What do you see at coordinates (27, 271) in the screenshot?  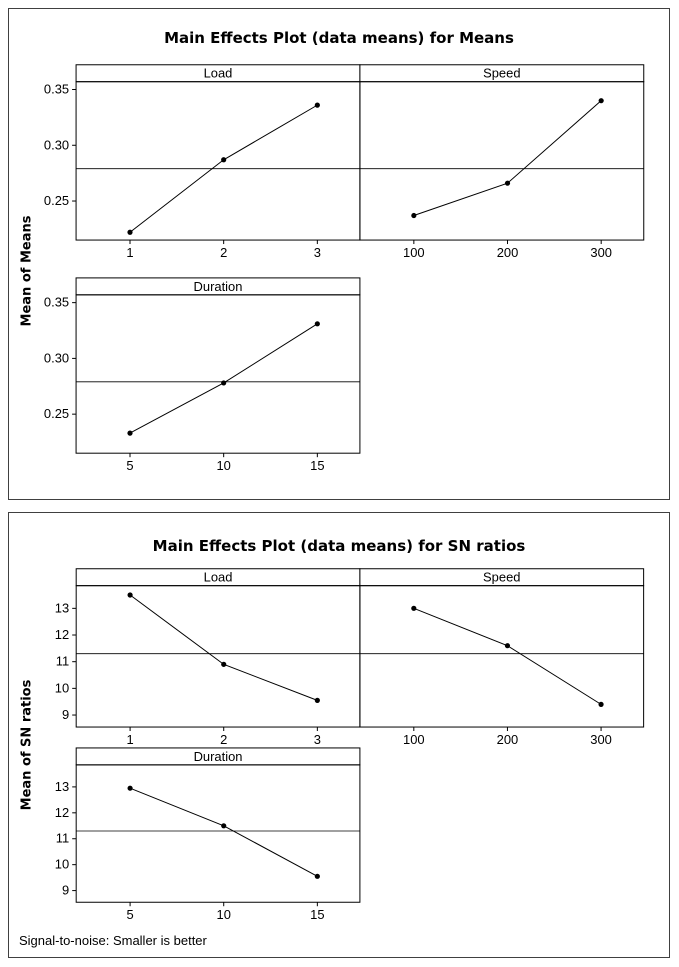 I see `y-axis-label: Mean of Means` at bounding box center [27, 271].